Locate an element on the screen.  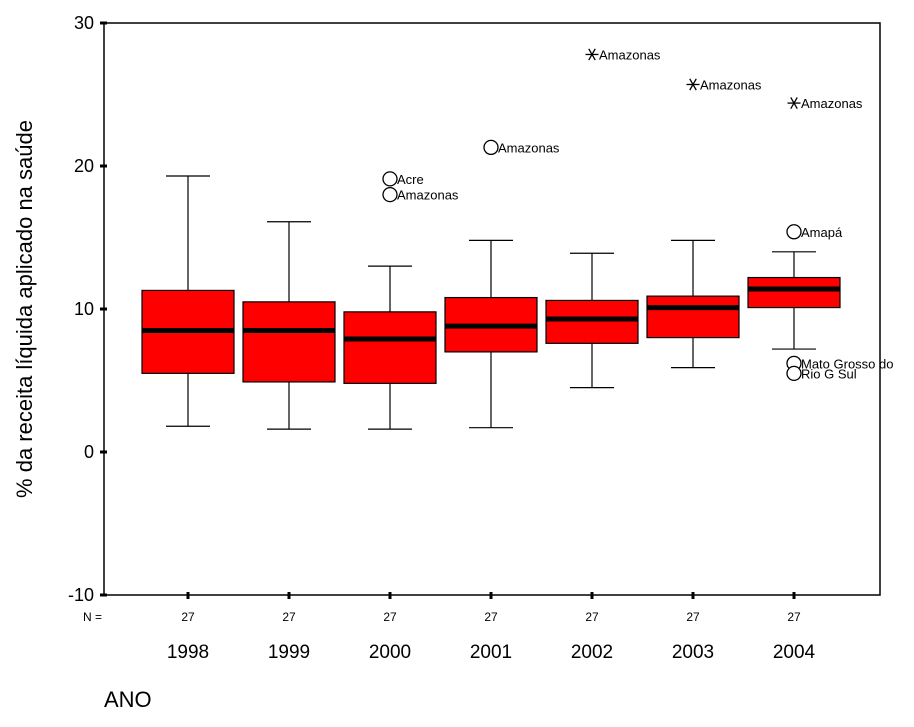
outlier-label: Rio G Sul is located at coordinates (829, 373).